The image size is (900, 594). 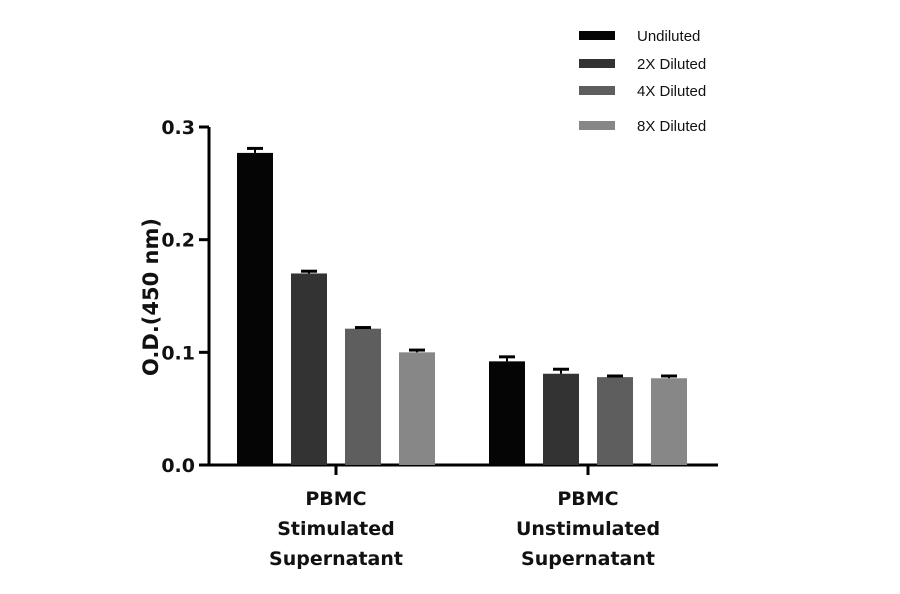 I want to click on legend-label: 4X Diluted, so click(x=671, y=91).